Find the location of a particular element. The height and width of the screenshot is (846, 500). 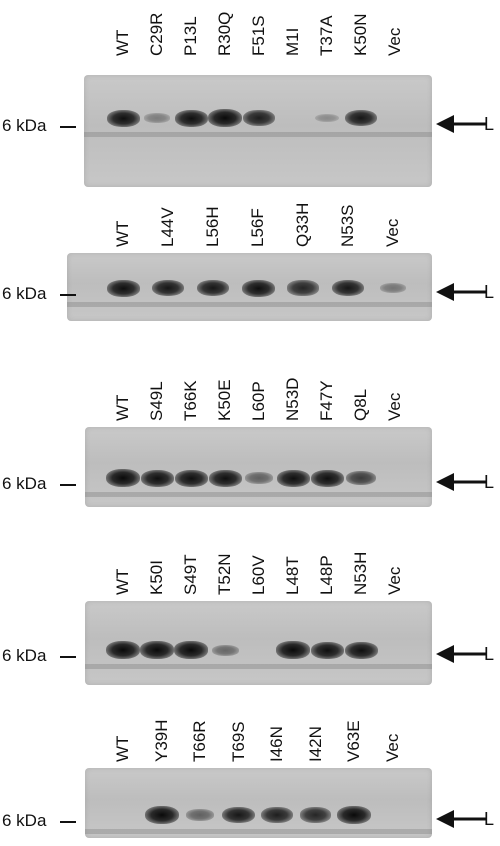

lane-label: I42N is located at coordinates (315, 744).